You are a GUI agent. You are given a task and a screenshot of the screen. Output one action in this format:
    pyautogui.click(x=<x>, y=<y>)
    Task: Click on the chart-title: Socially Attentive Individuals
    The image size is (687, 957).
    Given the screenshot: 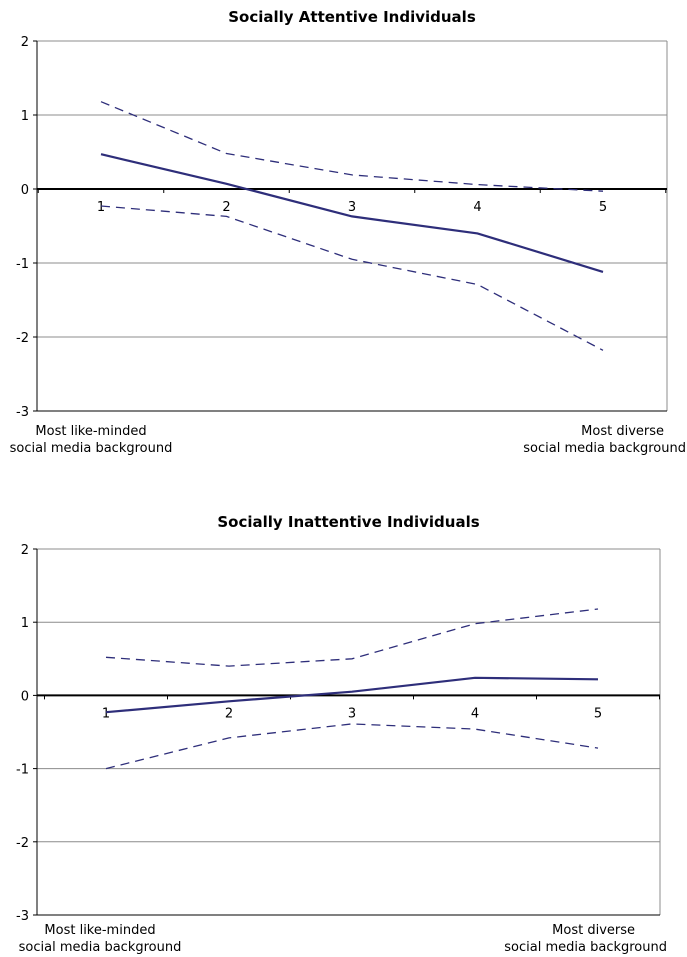 What is the action you would take?
    pyautogui.click(x=352, y=17)
    